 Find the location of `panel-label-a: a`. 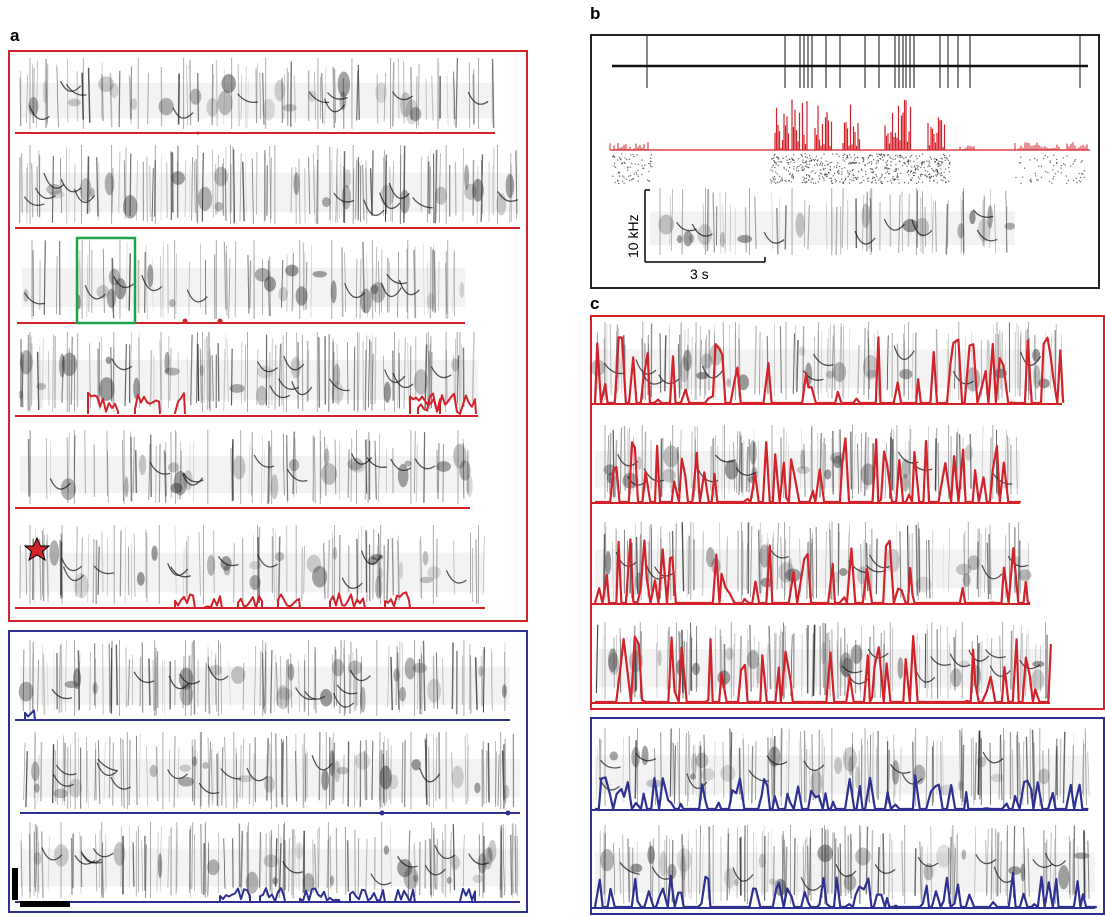

panel-label-a: a is located at coordinates (15, 35).